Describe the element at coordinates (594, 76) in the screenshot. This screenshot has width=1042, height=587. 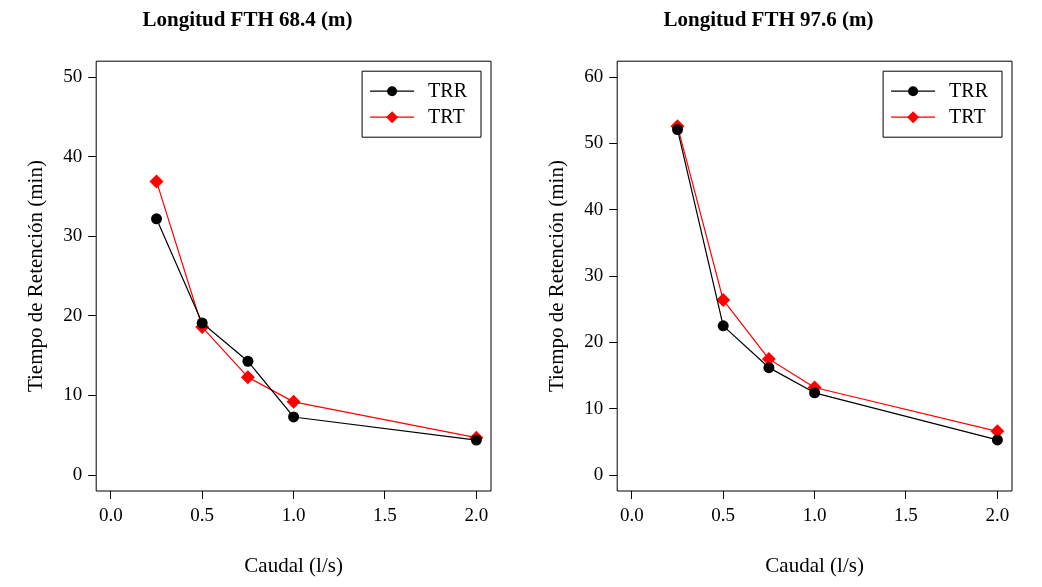
I see `y-tick-label: 60` at that location.